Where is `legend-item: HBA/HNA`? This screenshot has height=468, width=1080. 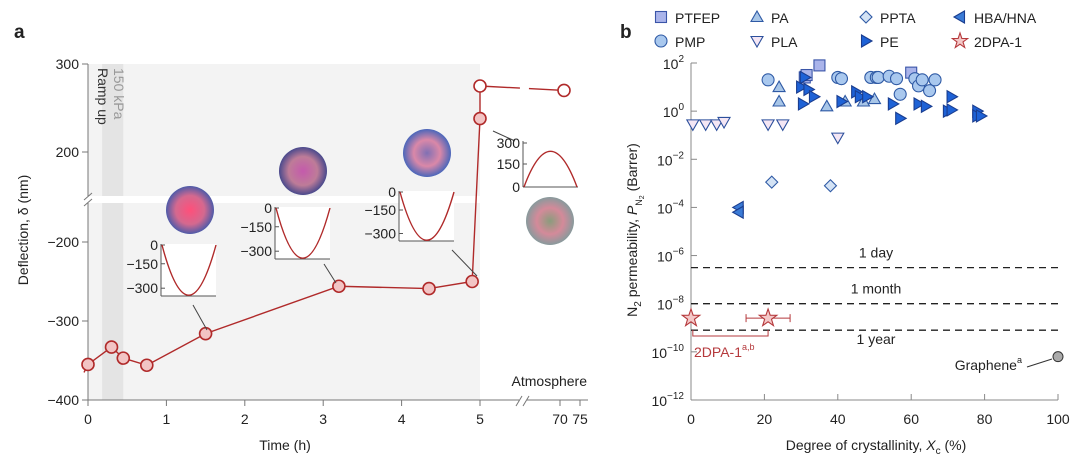
legend-item: HBA/HNA is located at coordinates (994, 18).